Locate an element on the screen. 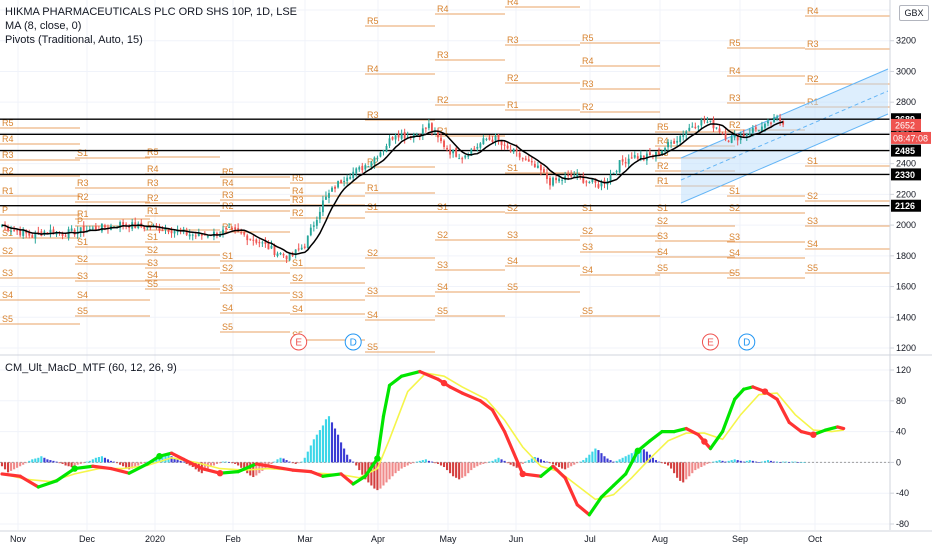  pivot-tag: S4 is located at coordinates (82, 295).